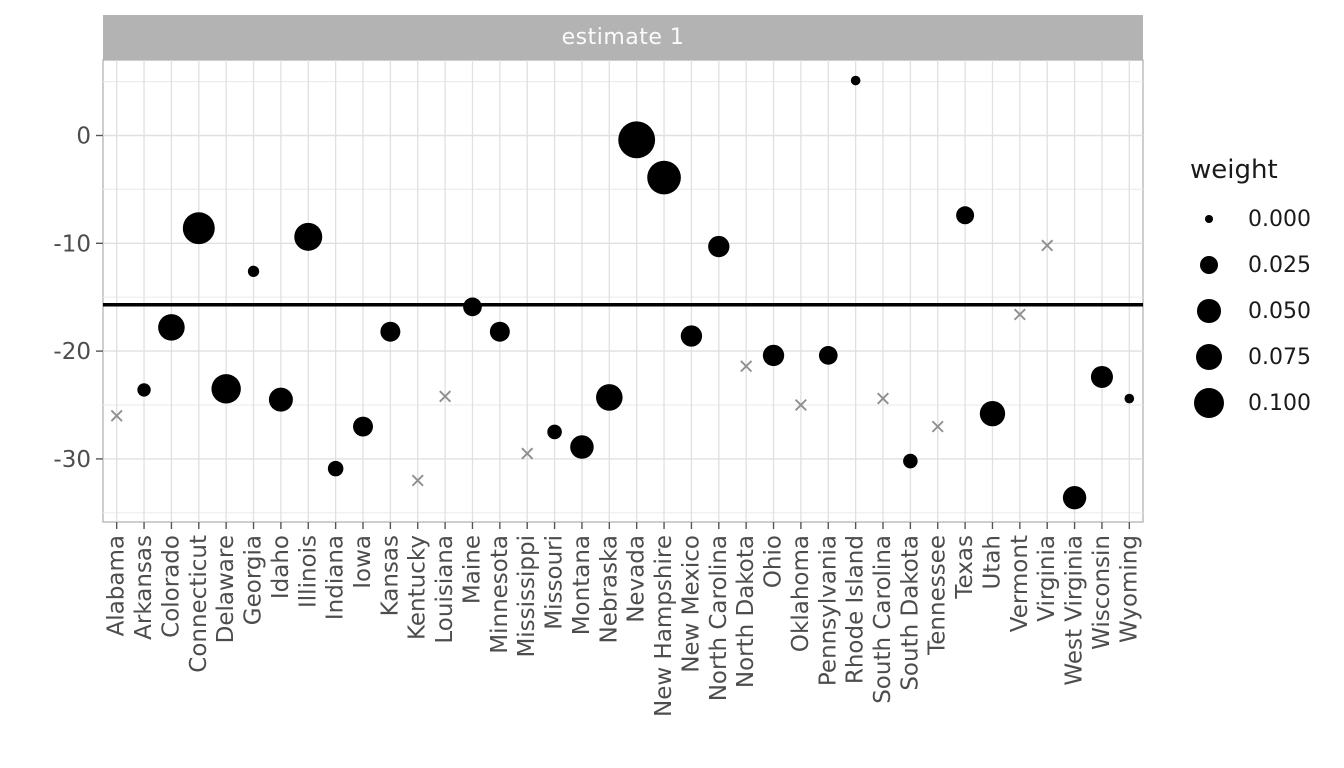 Image resolution: width=1344 pixels, height=768 pixels. What do you see at coordinates (801, 593) in the screenshot?
I see `x-tick-label: Oklahoma` at bounding box center [801, 593].